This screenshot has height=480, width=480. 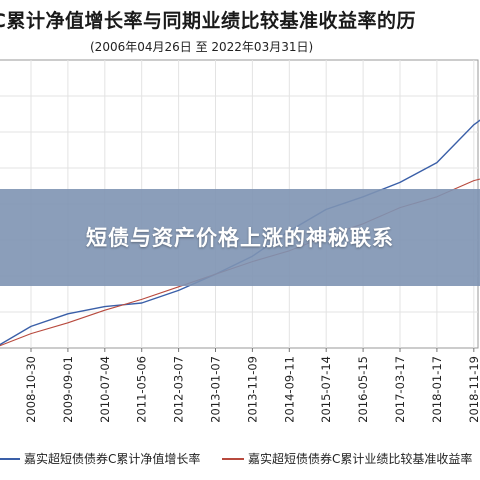 I want to click on x-tick-label: 2018-01-17, so click(x=437, y=389).